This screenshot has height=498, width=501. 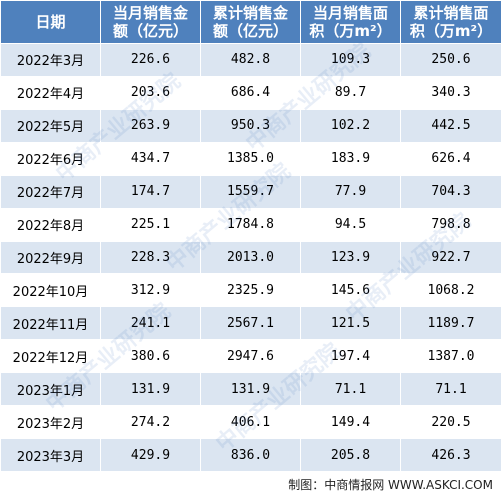 What do you see at coordinates (350, 158) in the screenshot?
I see `cell-monthly-area: 183.9` at bounding box center [350, 158].